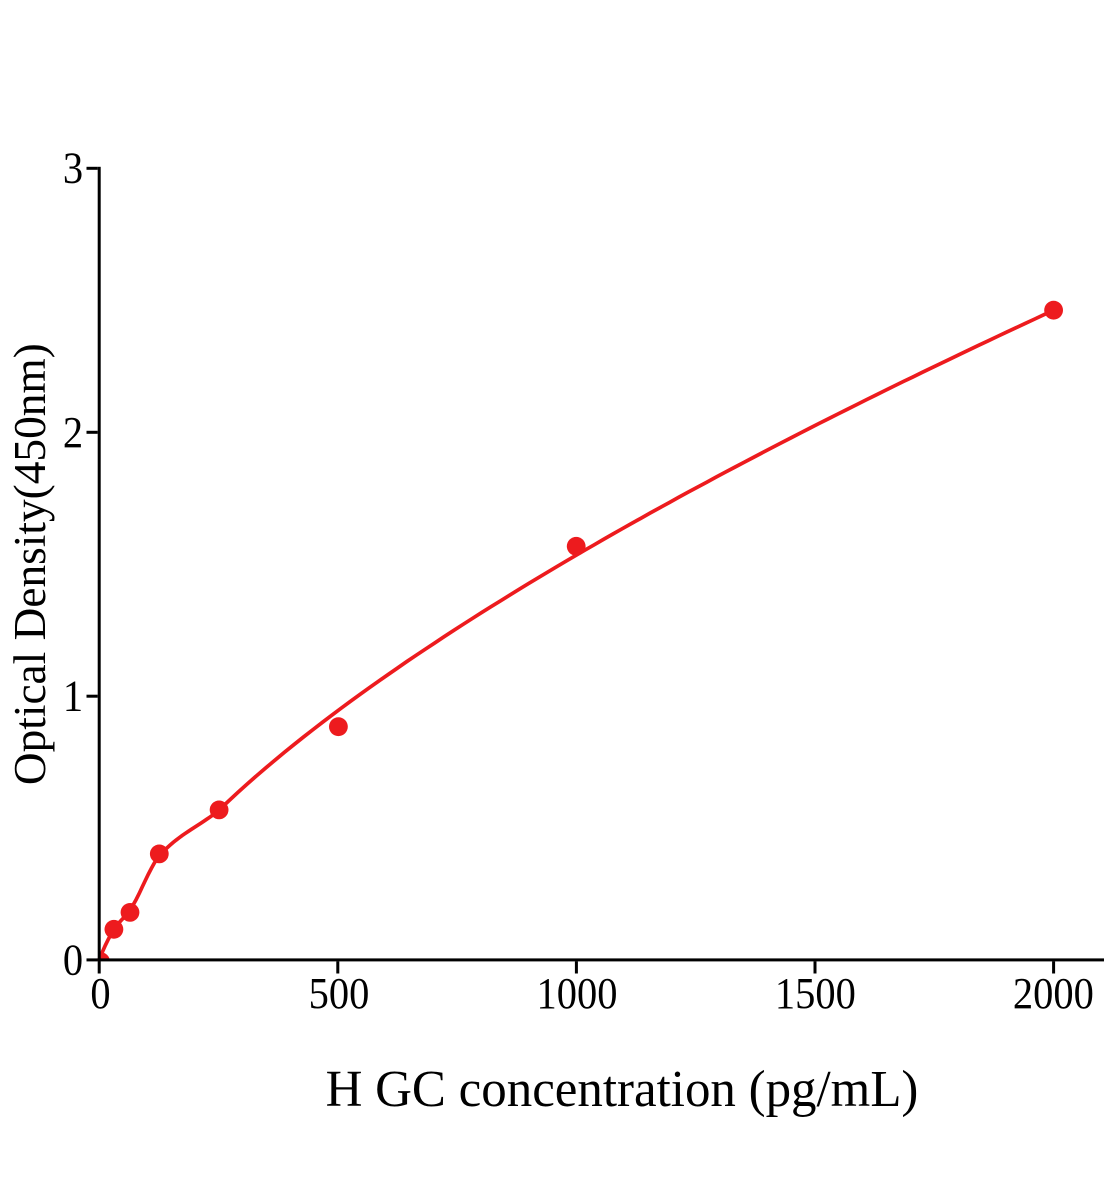 The width and height of the screenshot is (1104, 1200). I want to click on svg-text: 500, so click(339, 993).